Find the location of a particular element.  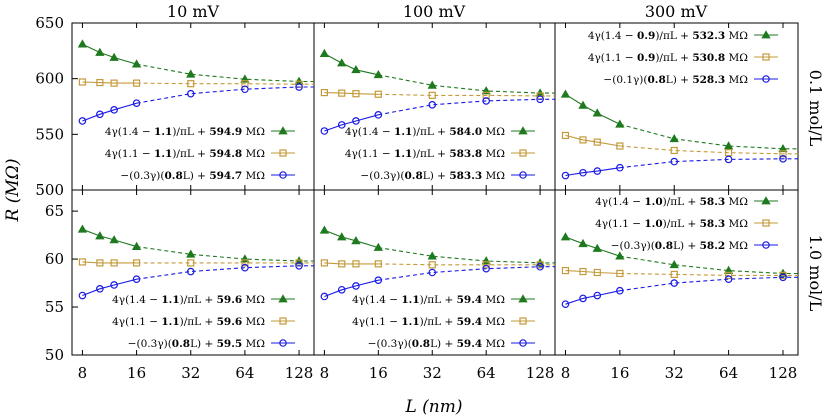

legend-text: −(0.3γ)(0.8L) + 58.2 MΩ is located at coordinates (680, 246).